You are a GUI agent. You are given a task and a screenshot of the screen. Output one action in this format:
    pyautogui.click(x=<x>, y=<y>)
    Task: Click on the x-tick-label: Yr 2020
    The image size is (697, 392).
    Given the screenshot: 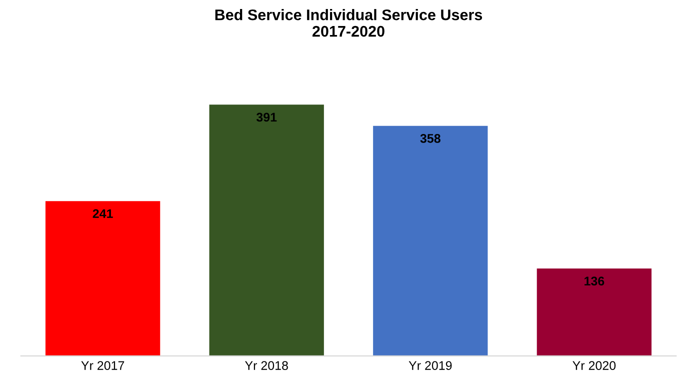 What is the action you would take?
    pyautogui.click(x=594, y=365)
    